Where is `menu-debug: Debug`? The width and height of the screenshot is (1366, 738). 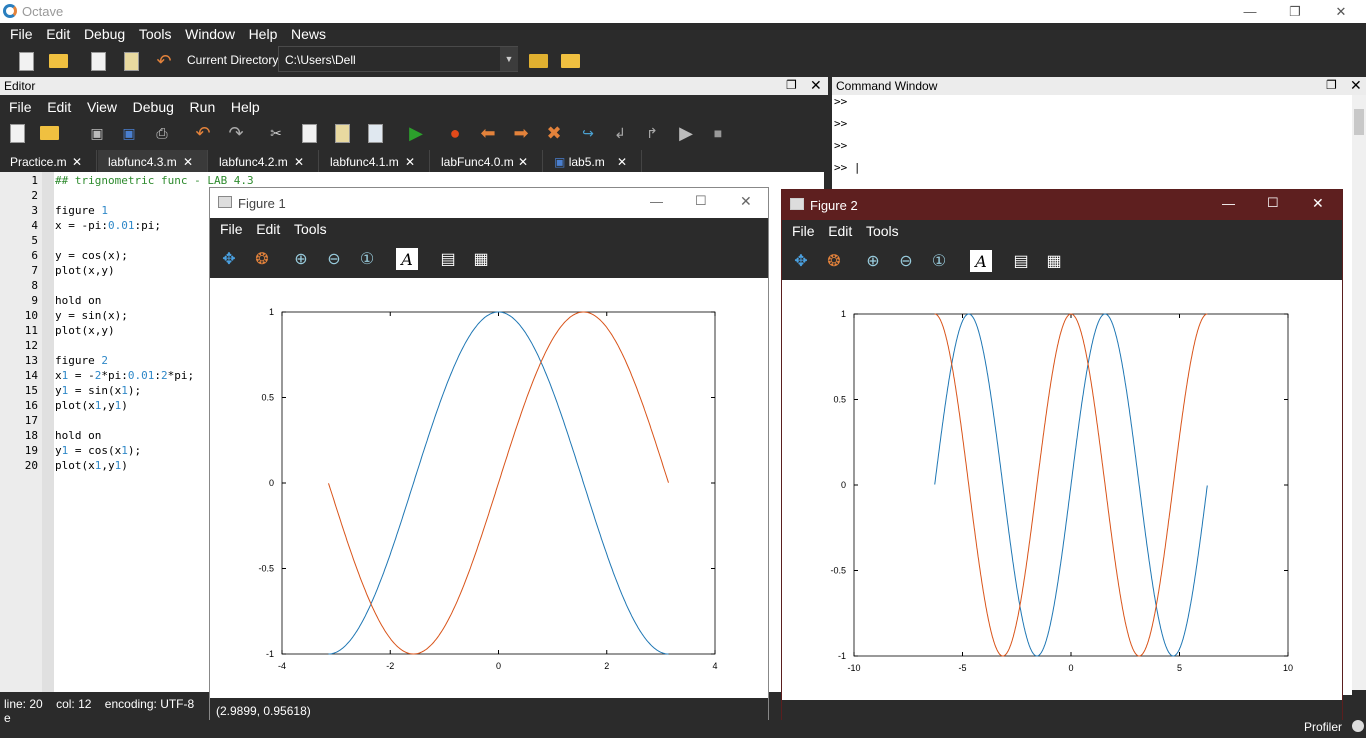
menu-debug: Debug is located at coordinates (104, 34).